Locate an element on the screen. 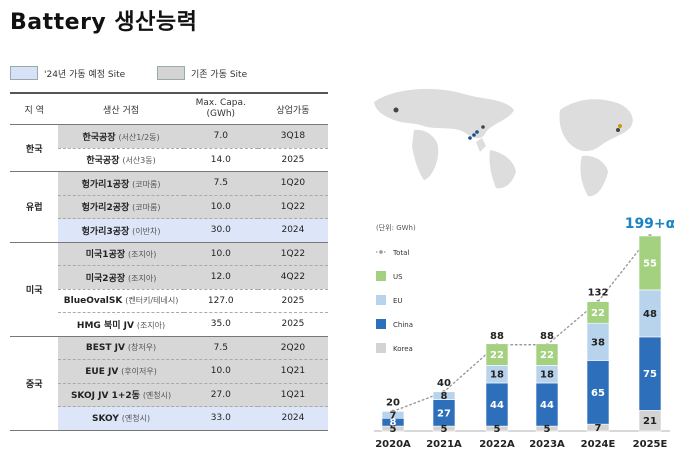 Image resolution: width=677 pixels, height=456 pixels. segment-value-label: 55 is located at coordinates (650, 263).